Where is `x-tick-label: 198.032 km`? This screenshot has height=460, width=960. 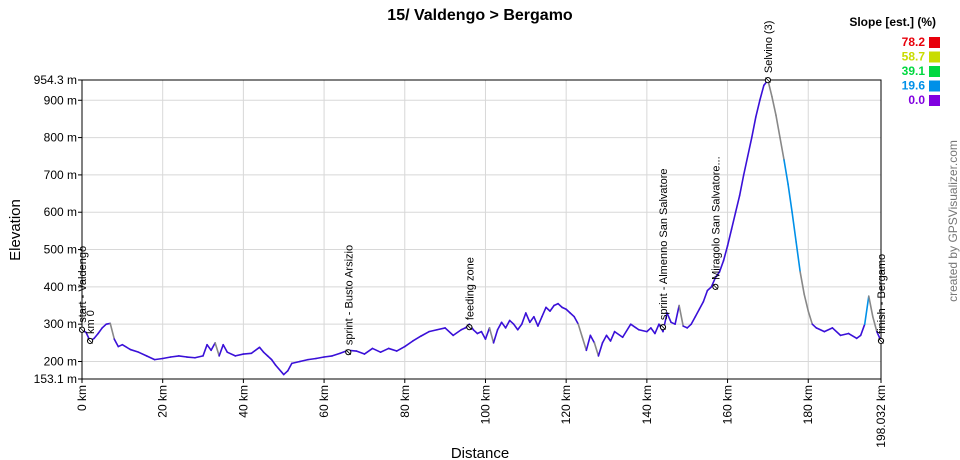
x-tick-label: 198.032 km is located at coordinates (881, 416).